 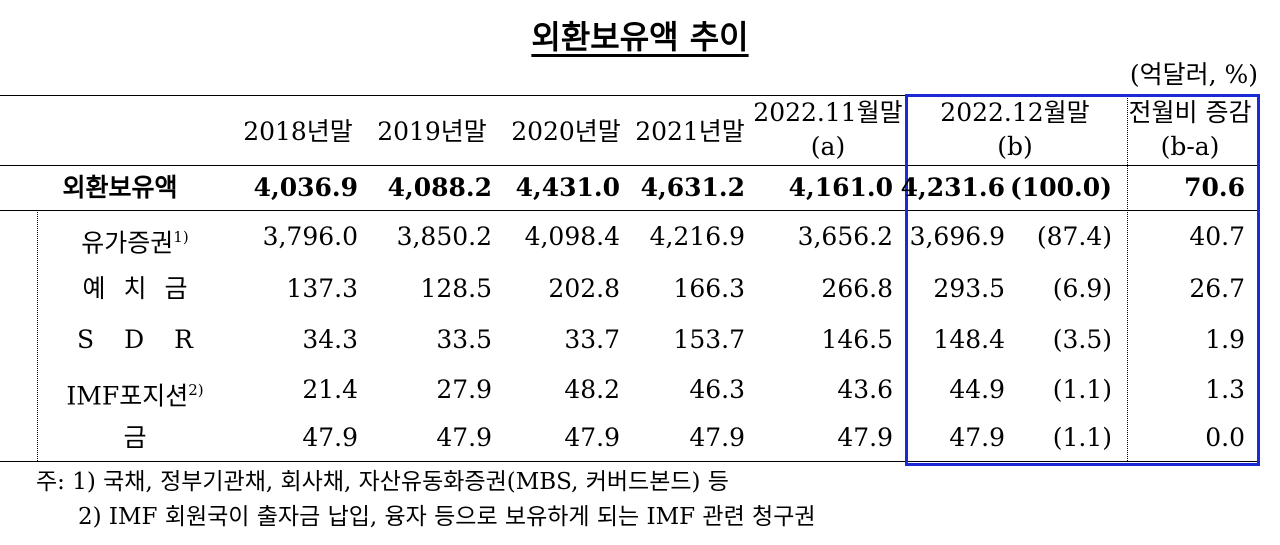 I want to click on row-label: 금, so click(x=134, y=438).